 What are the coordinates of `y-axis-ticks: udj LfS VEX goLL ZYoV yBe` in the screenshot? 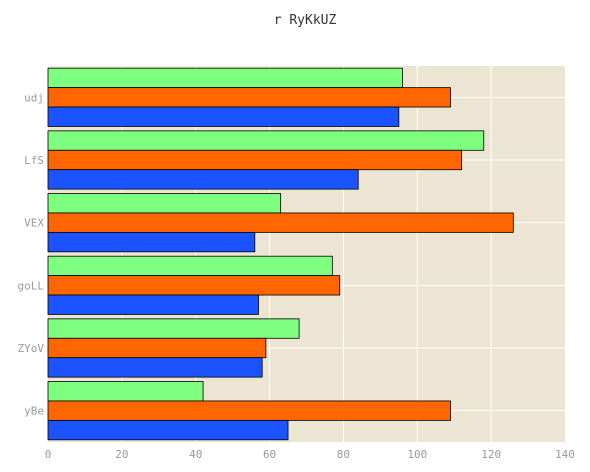 It's located at (31, 254).